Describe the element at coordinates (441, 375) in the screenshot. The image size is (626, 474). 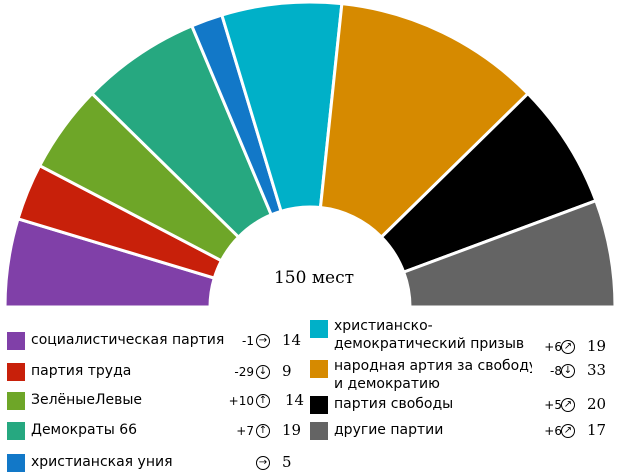
I see `legend-label: народная артия за свободу и демократию` at that location.